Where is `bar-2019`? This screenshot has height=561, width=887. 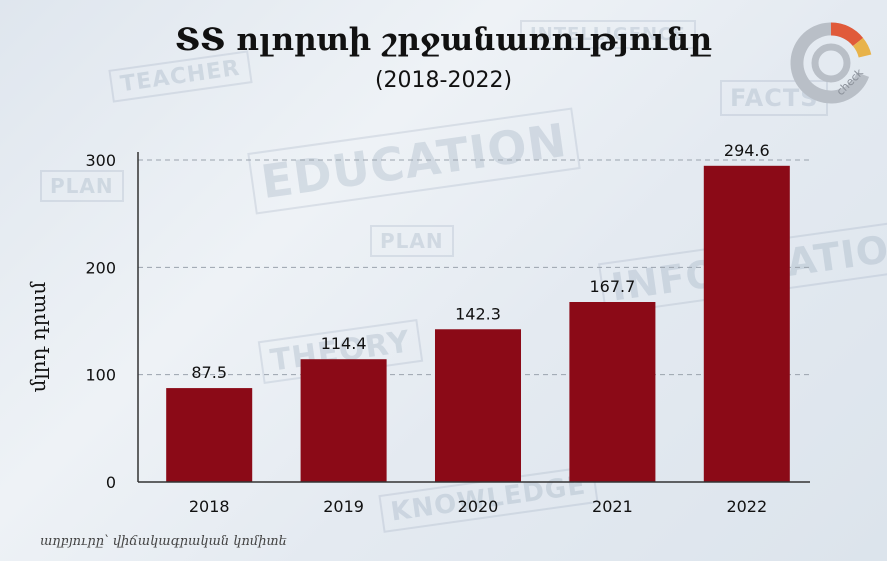
bar-2019 is located at coordinates (343, 420).